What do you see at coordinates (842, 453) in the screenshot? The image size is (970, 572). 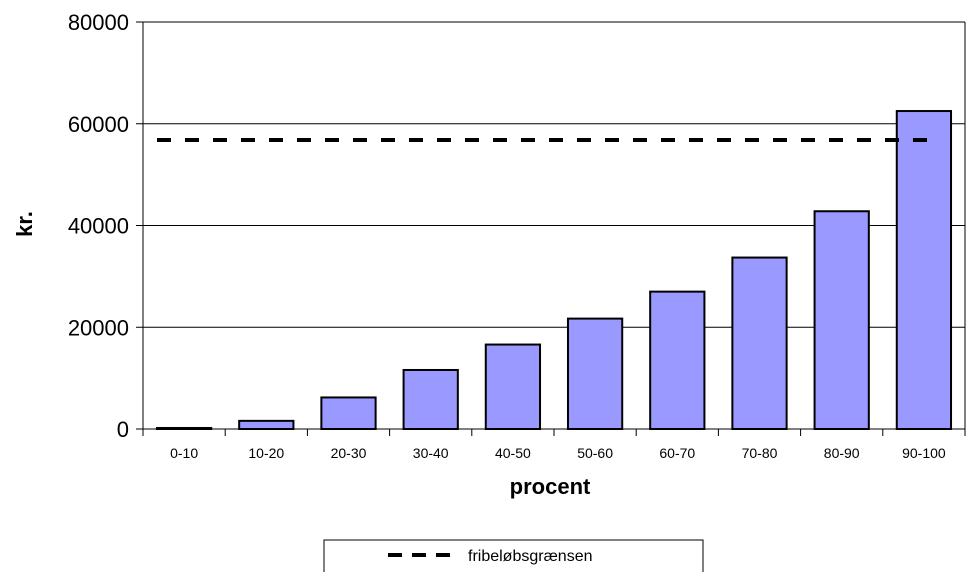 I see `x-tick-label: 80-90` at bounding box center [842, 453].